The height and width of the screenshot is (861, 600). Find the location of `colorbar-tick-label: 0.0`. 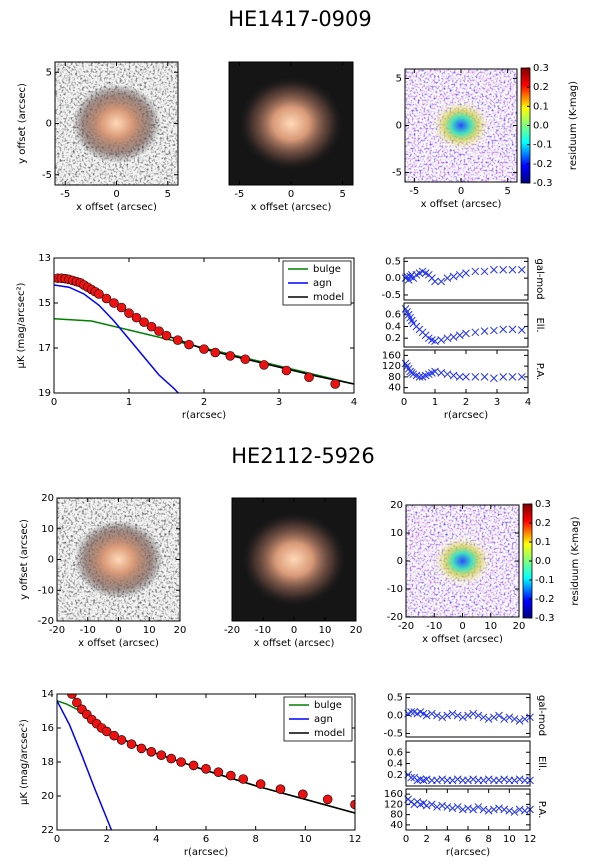

colorbar-tick-label: 0.0 is located at coordinates (543, 561).